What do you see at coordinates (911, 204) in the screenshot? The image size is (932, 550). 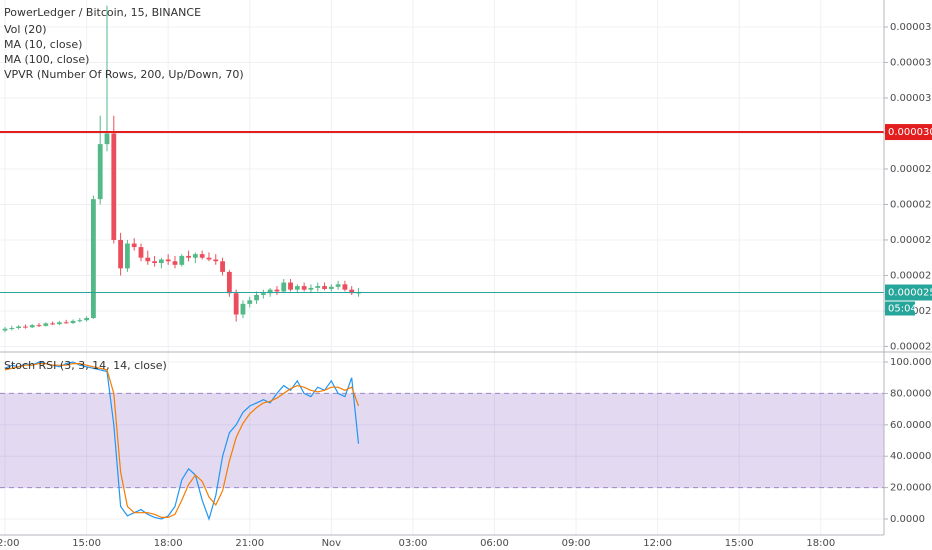 I see `y-tick-label: 0.00002800` at bounding box center [911, 204].